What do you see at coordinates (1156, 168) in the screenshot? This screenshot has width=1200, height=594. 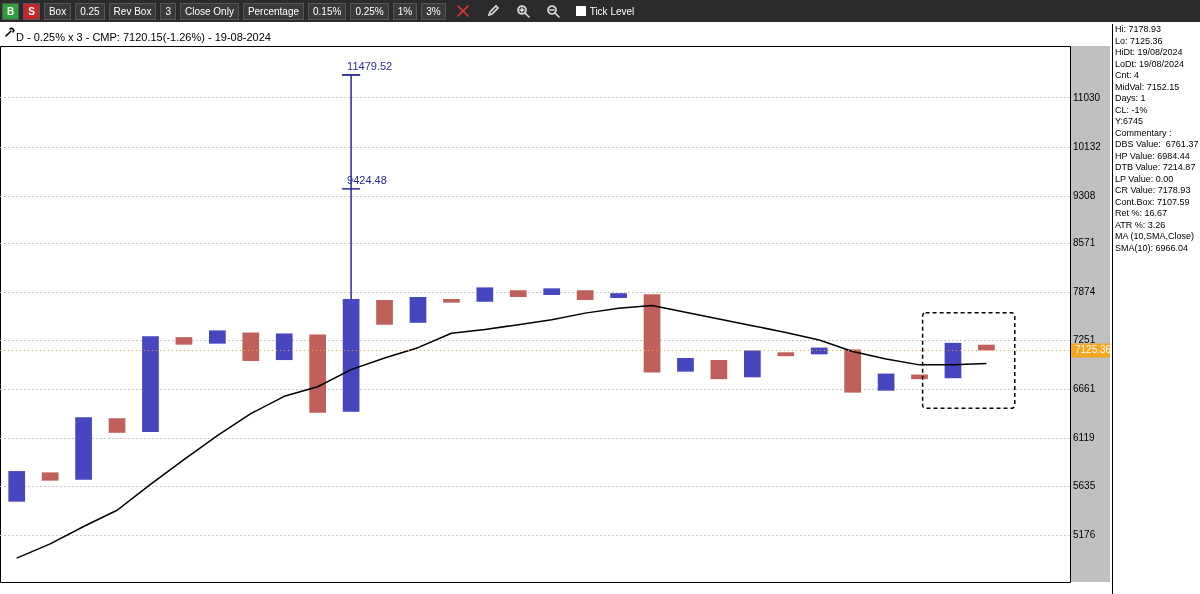 I see `text: DTB Value: 7214.87` at bounding box center [1156, 168].